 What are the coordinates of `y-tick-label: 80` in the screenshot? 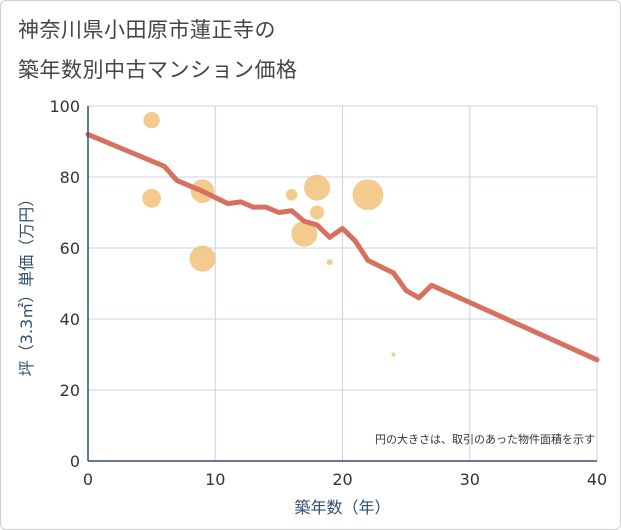 It's located at (70, 177).